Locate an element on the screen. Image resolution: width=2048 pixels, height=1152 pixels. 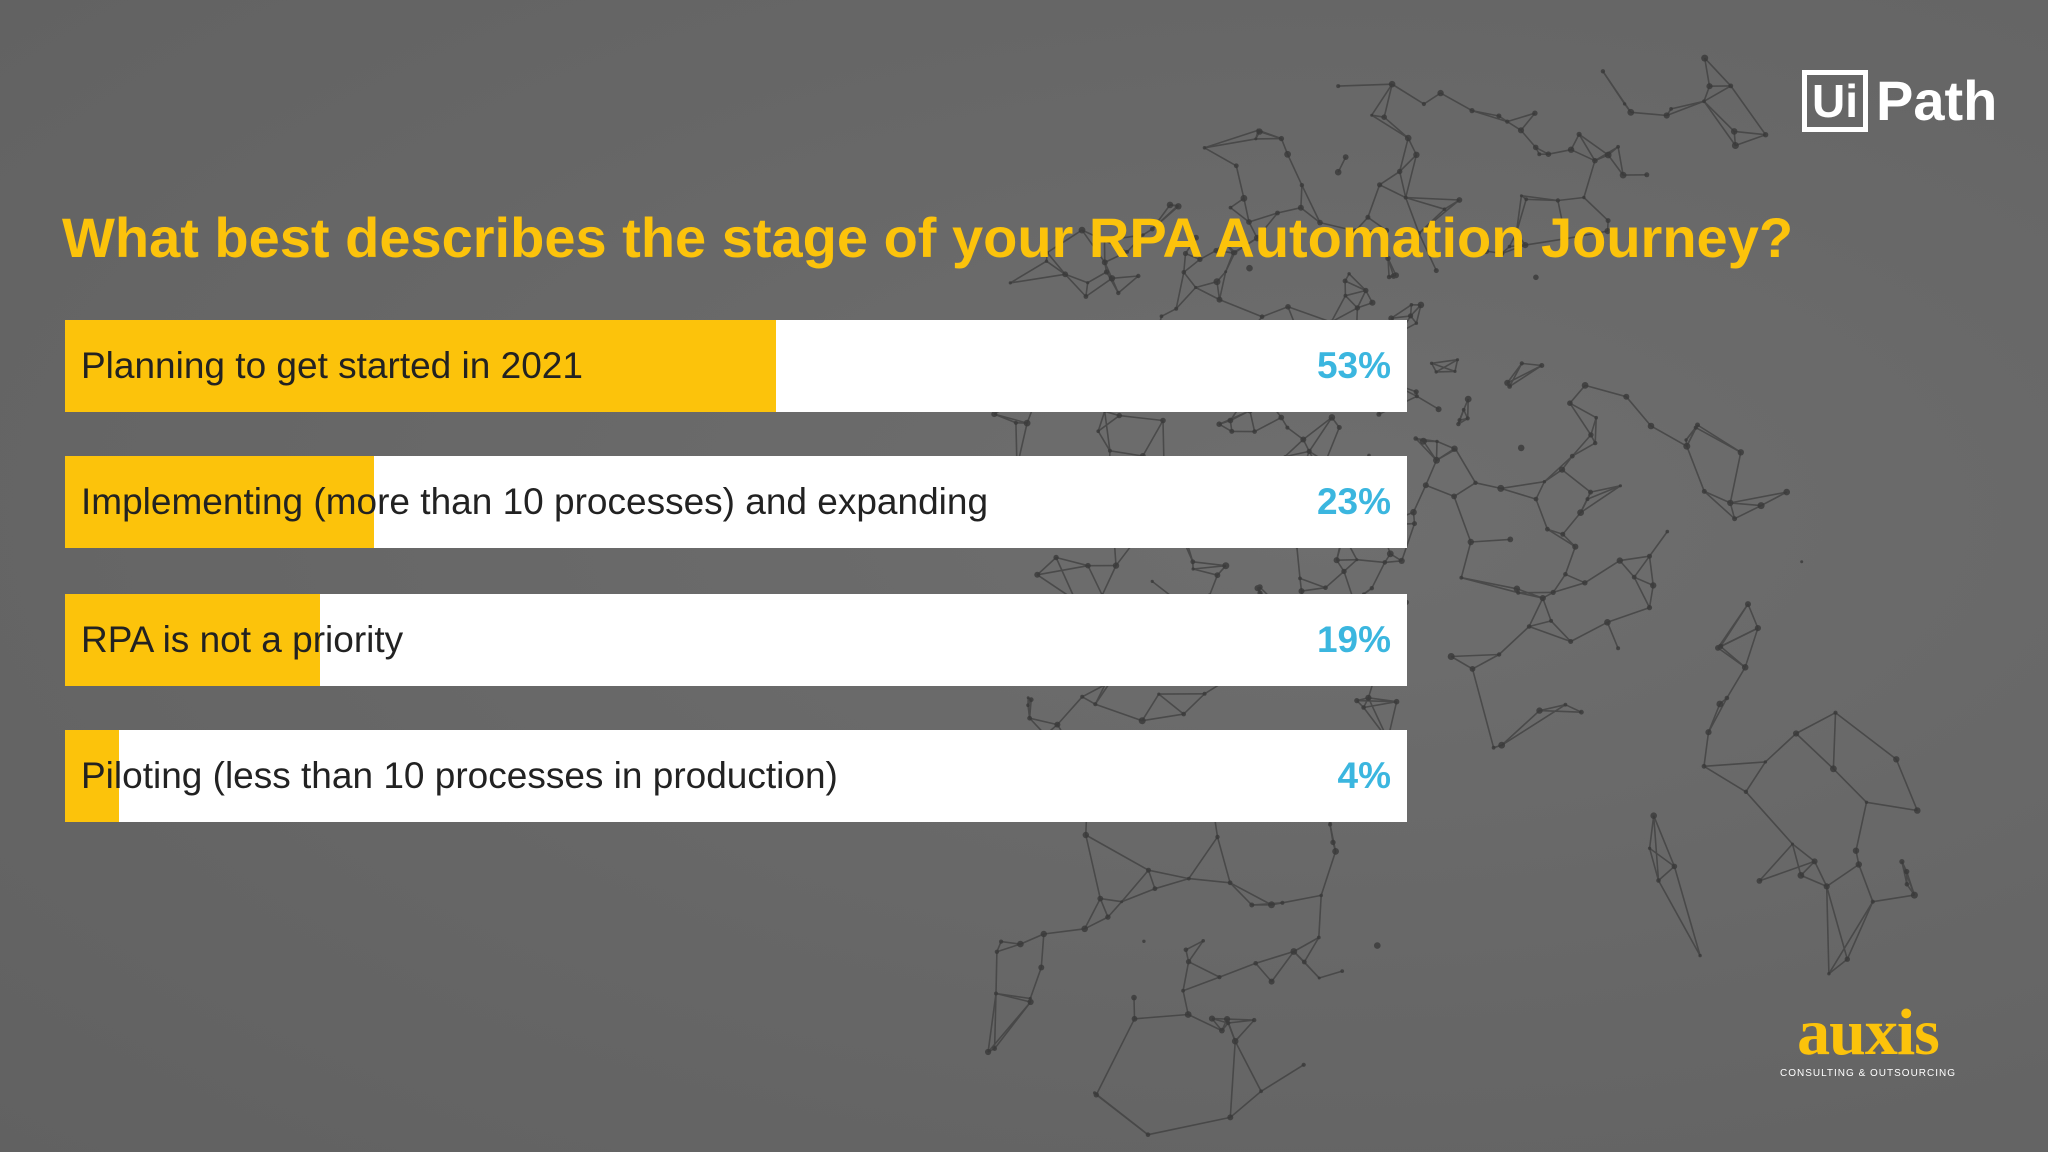
poll-option-row: RPA is not a priority 19% is located at coordinates (736, 640).